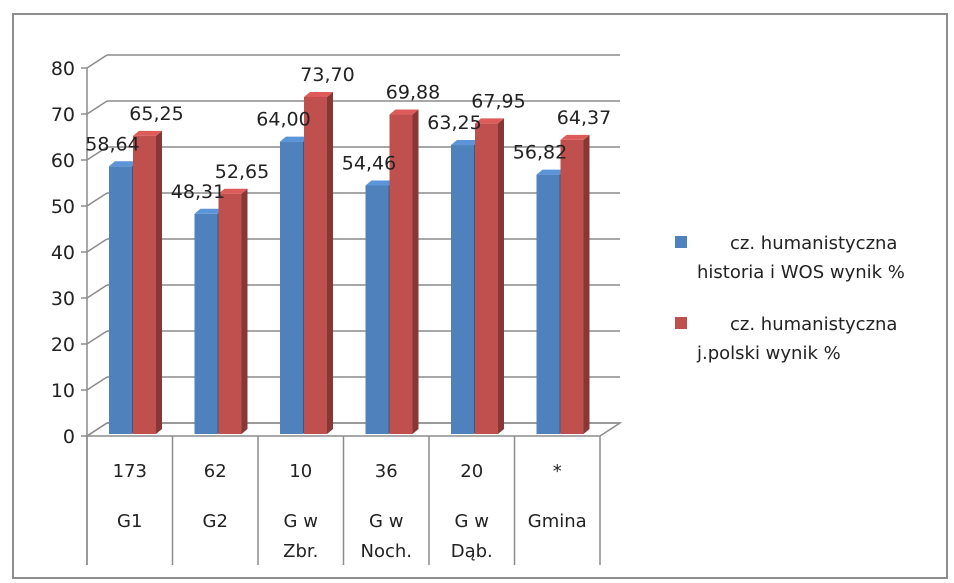  Describe the element at coordinates (557, 471) in the screenshot. I see `x-category-label: *` at that location.